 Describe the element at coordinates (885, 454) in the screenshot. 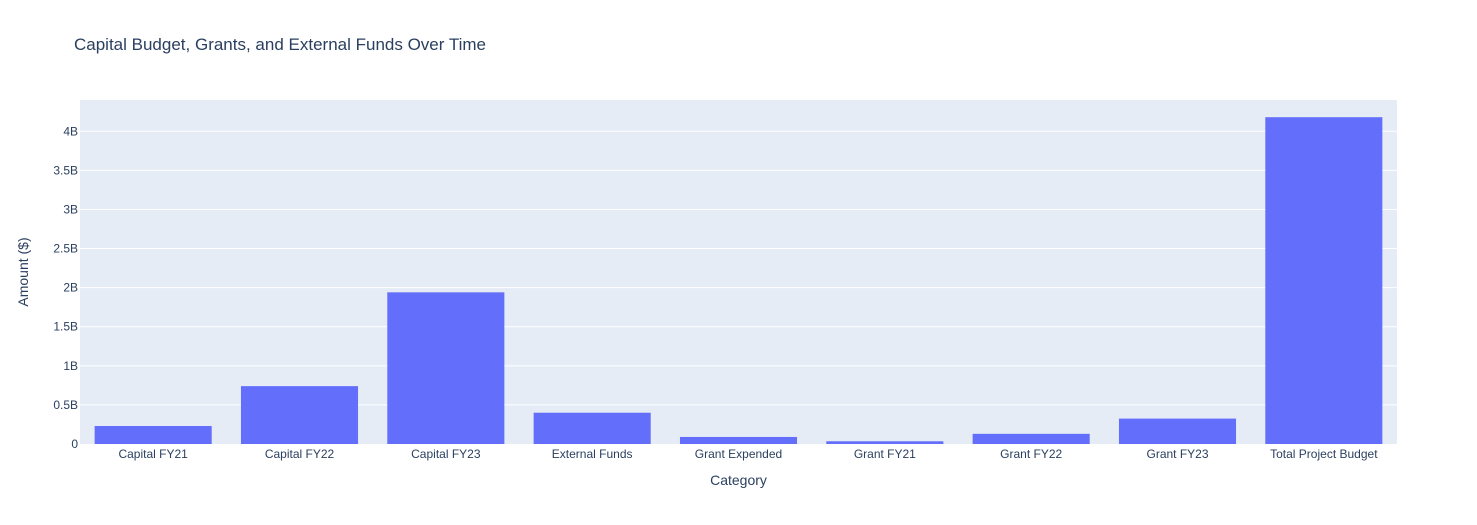

I see `x-tick-label: Grant FY21` at that location.